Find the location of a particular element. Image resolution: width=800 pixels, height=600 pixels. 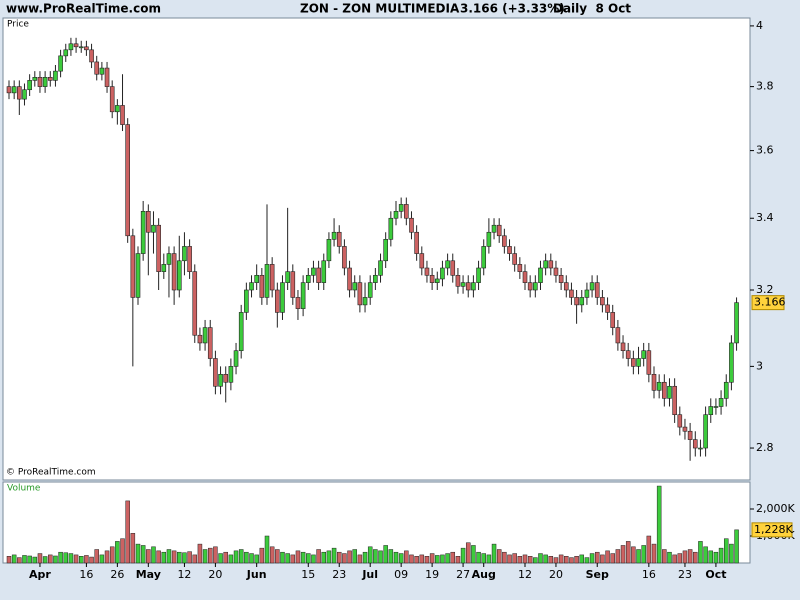

source: www.ProRealTime.com is located at coordinates (83, 9).